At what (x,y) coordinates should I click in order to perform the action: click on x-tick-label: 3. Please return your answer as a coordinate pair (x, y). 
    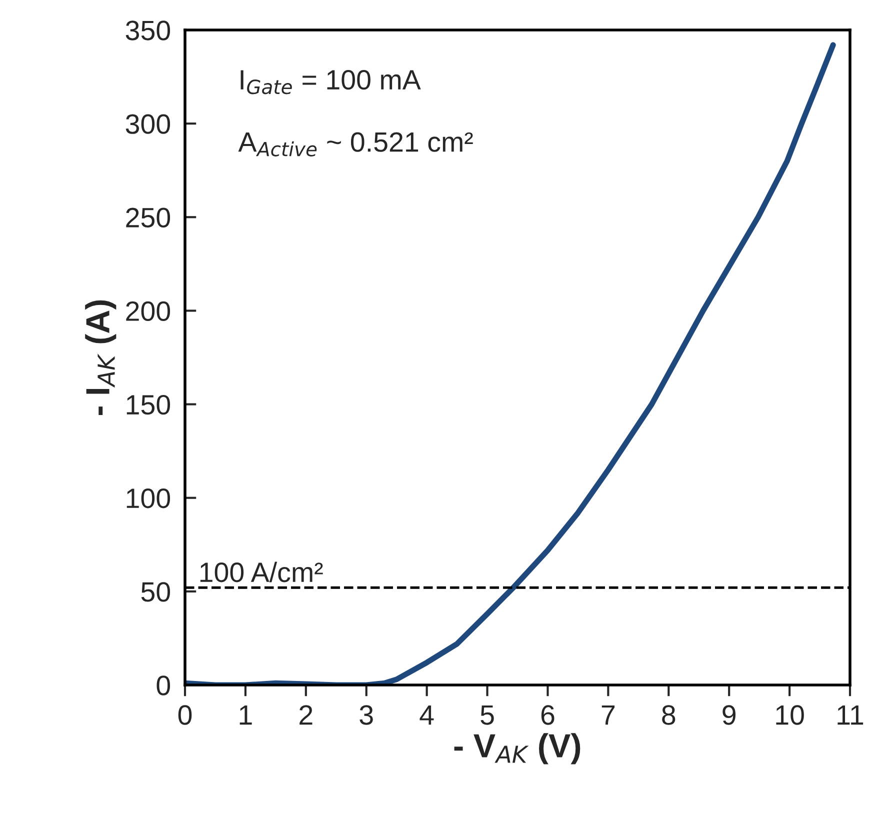
    Looking at the image, I should click on (366, 715).